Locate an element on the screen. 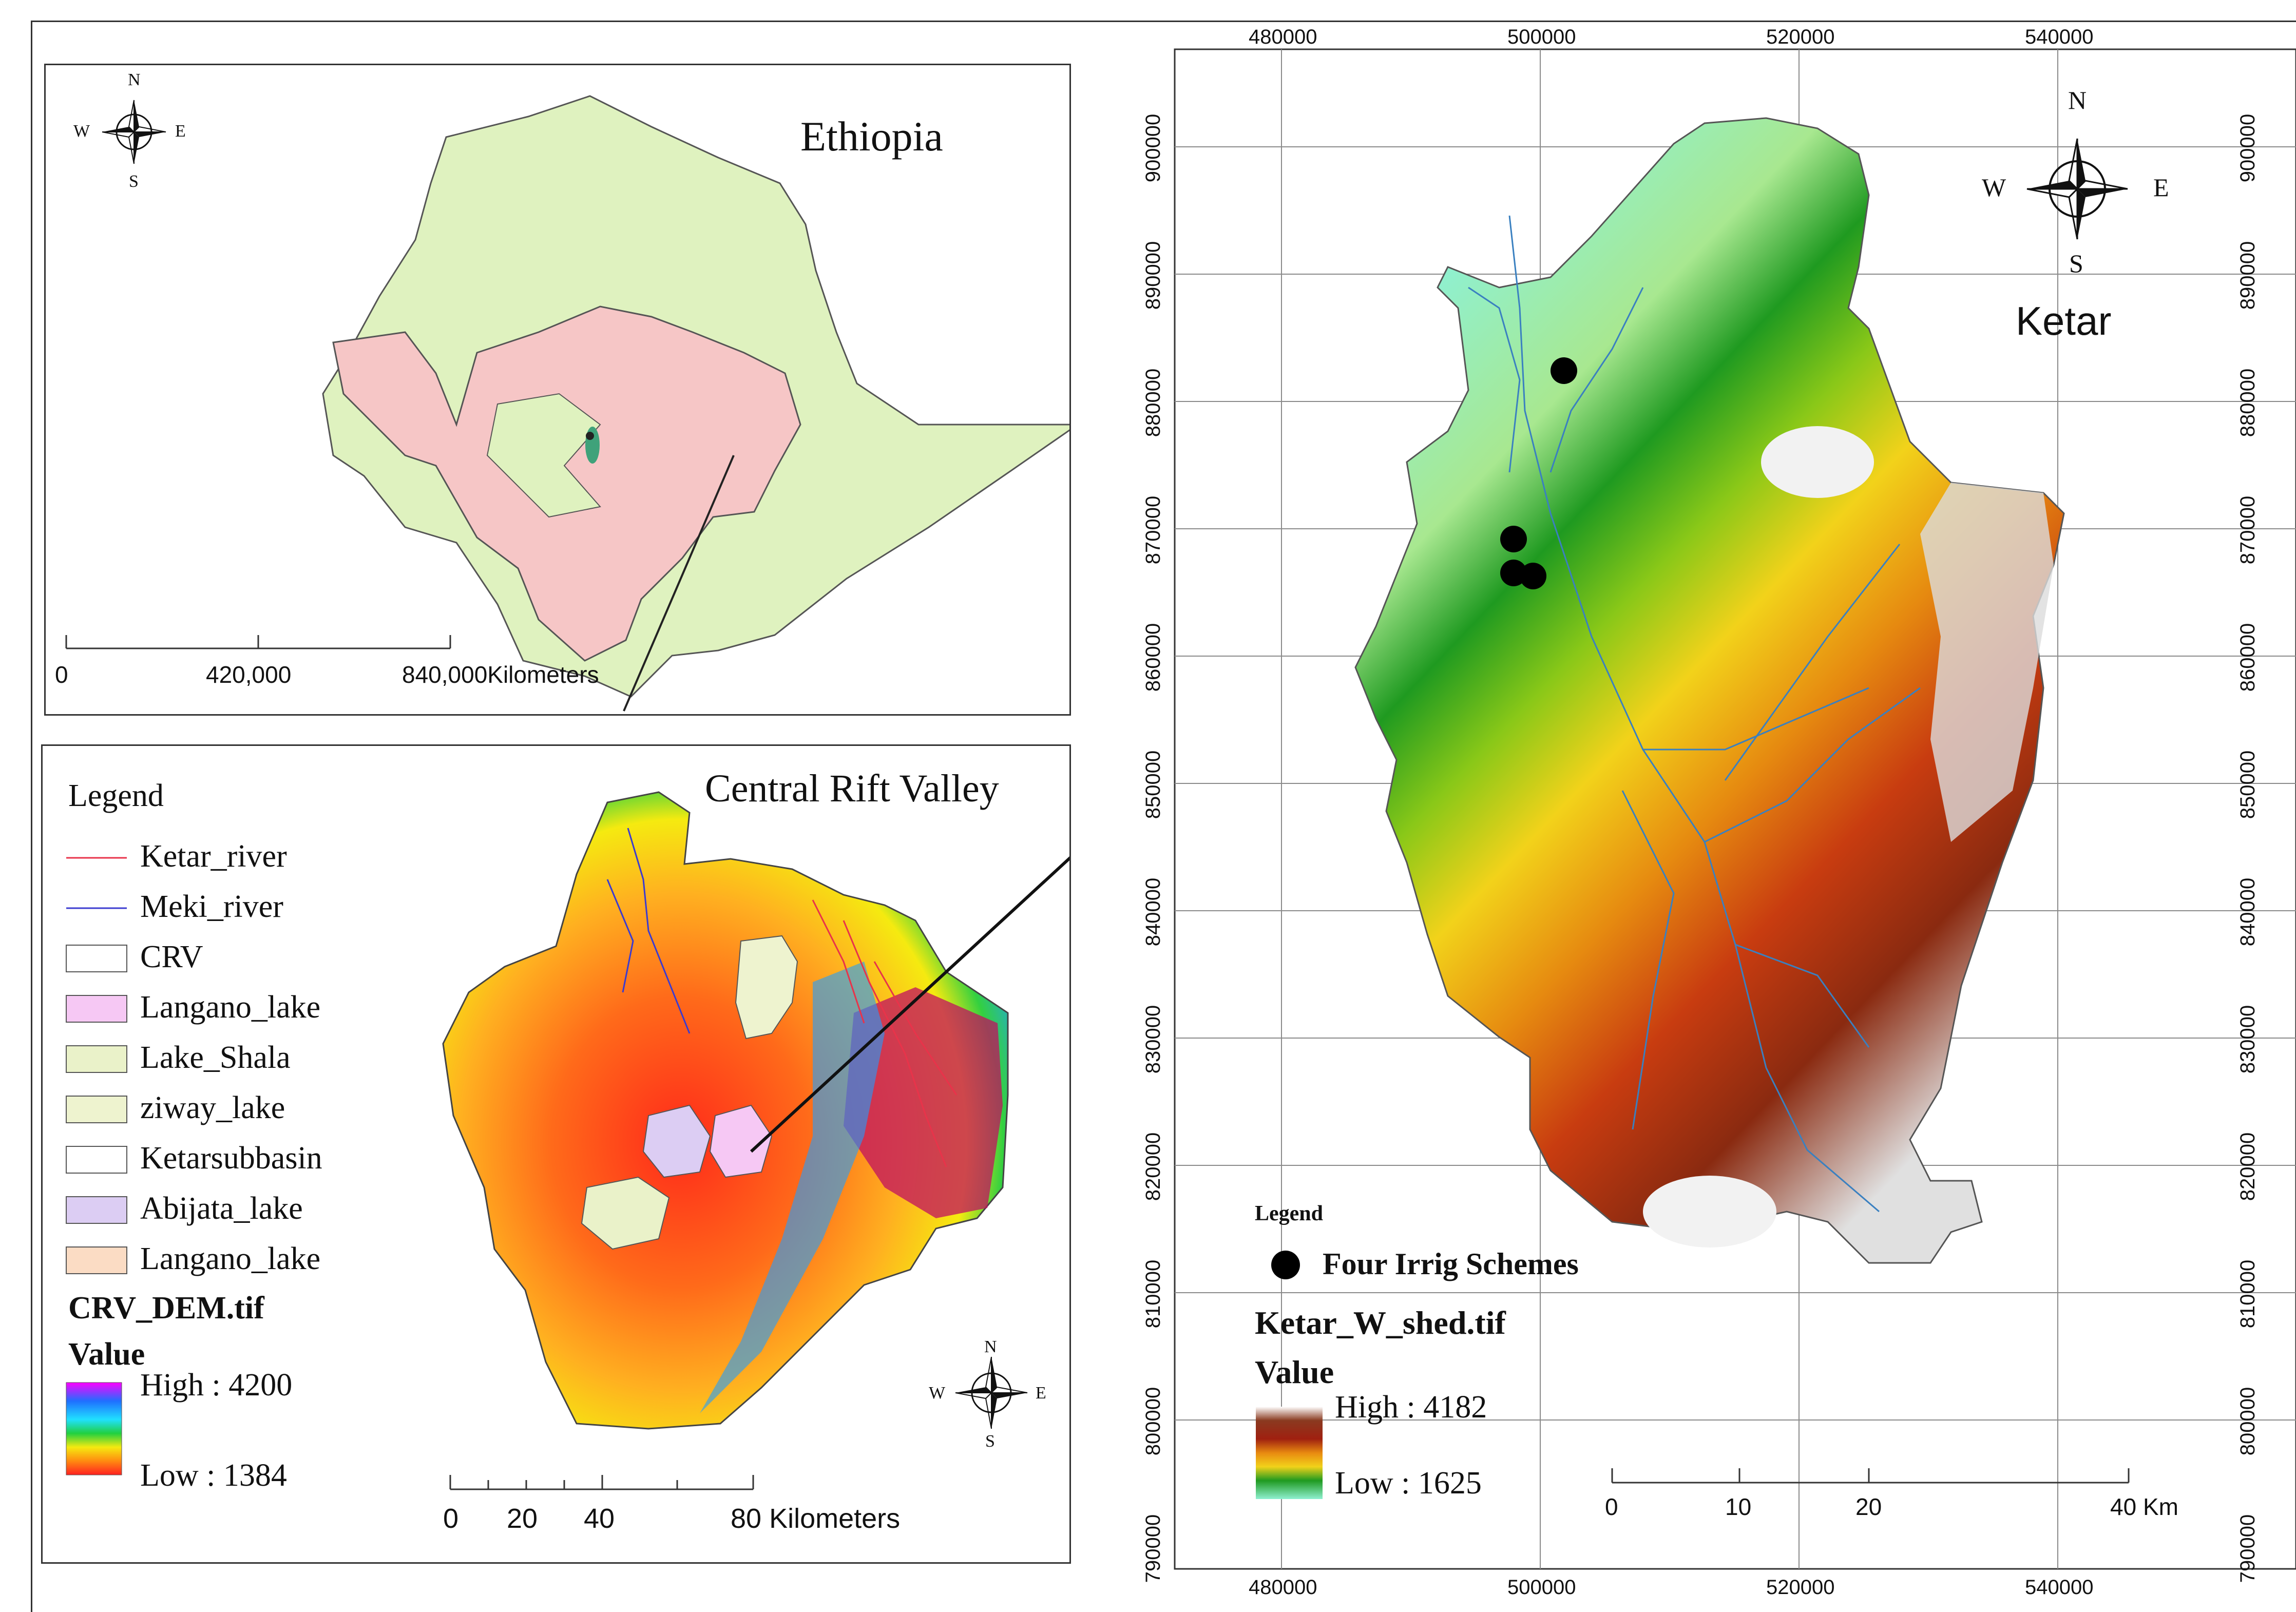 The image size is (2296, 1612). crv-pointer-line is located at coordinates (910, 1004).